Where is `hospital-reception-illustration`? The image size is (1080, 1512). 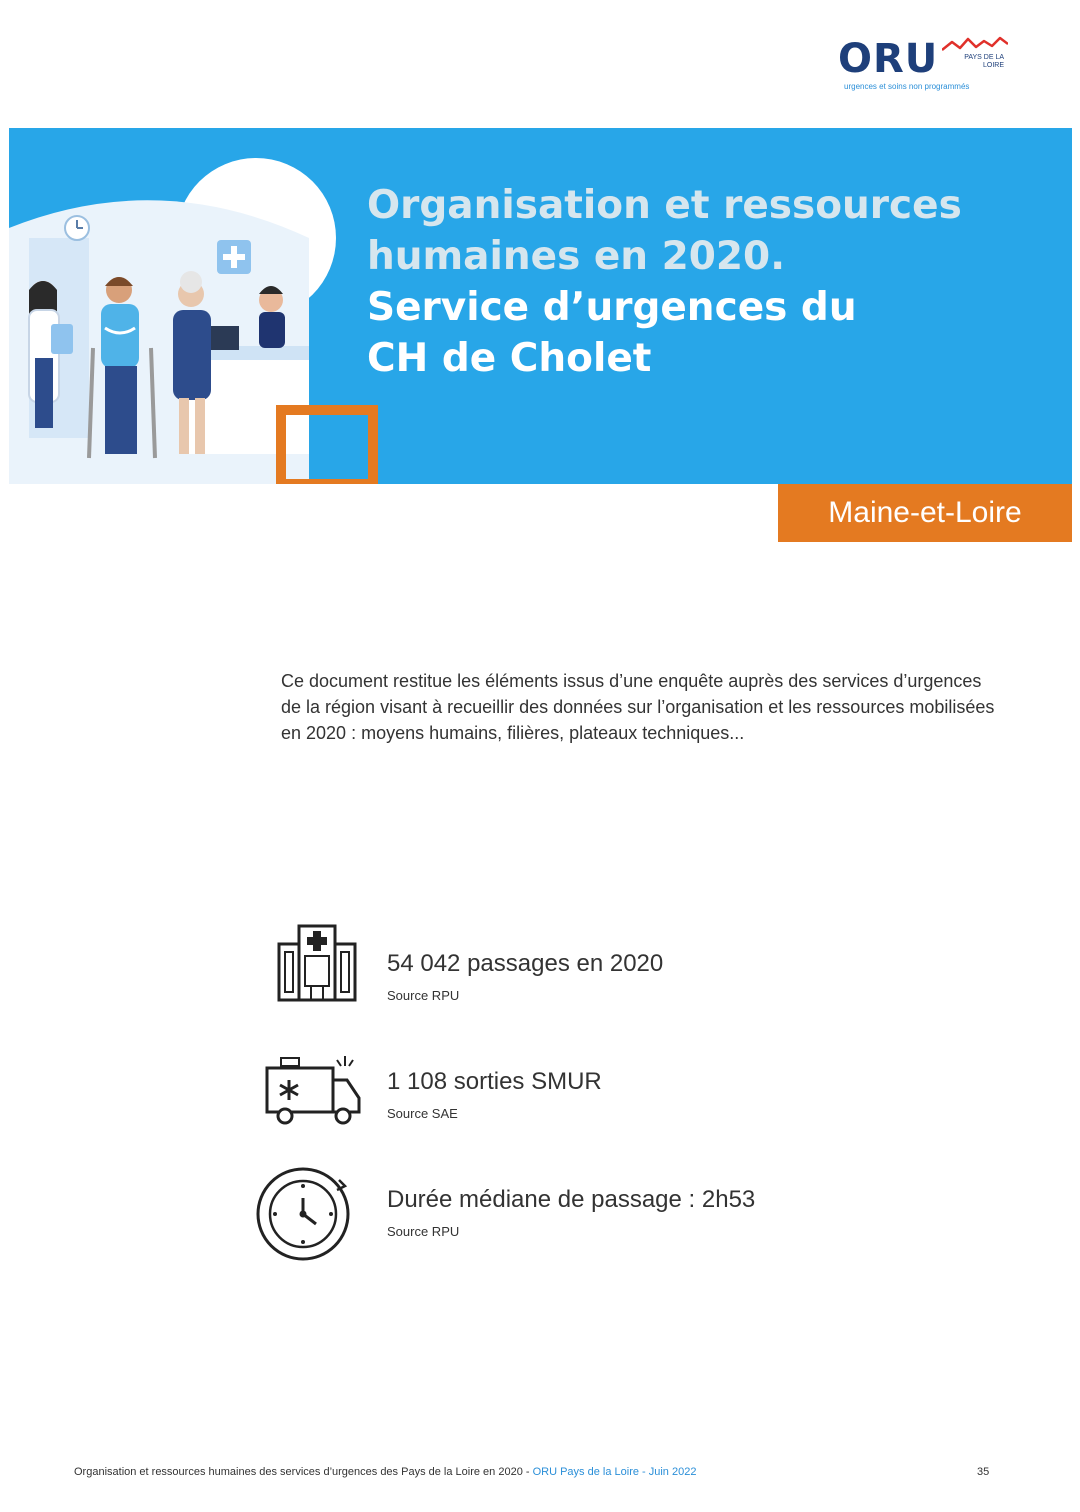
hospital-reception-illustration is located at coordinates (193, 321).